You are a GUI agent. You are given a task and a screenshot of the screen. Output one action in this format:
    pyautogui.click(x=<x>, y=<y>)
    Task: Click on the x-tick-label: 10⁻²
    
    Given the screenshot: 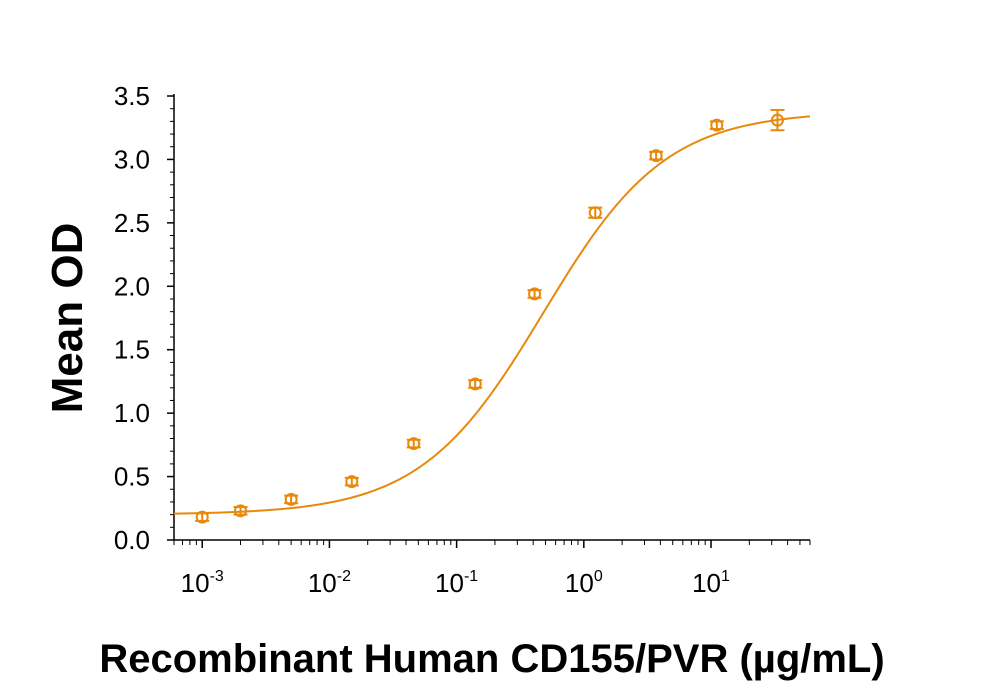 What is the action you would take?
    pyautogui.click(x=329, y=583)
    